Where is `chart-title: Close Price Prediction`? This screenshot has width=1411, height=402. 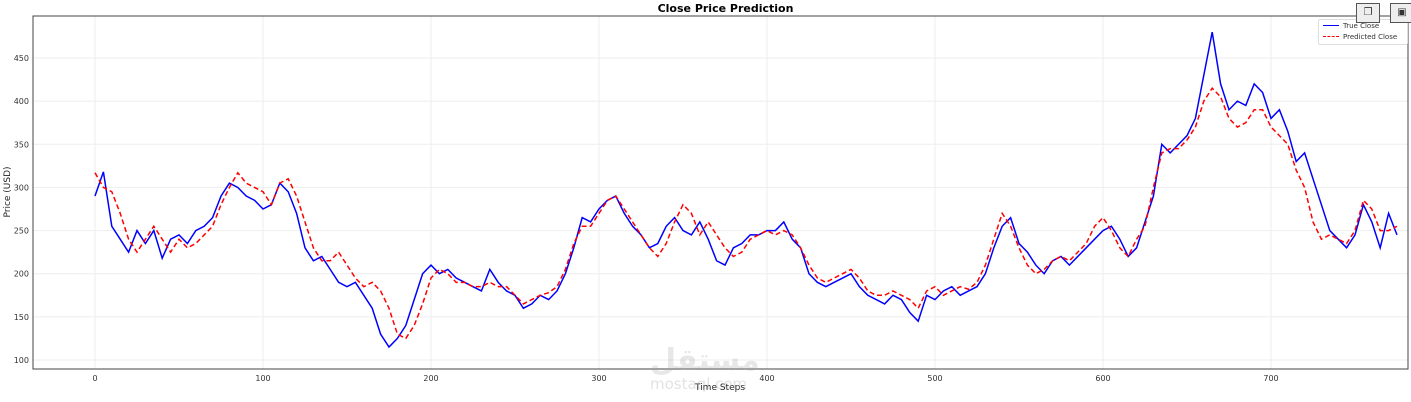 chart-title: Close Price Prediction is located at coordinates (725, 8).